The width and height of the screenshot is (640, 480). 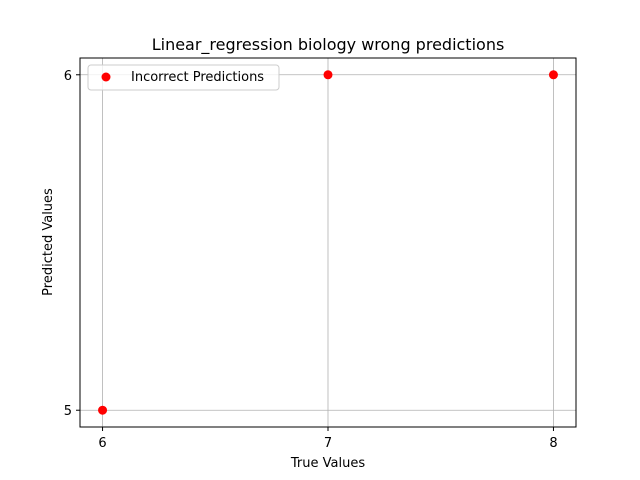 What do you see at coordinates (48, 242) in the screenshot?
I see `y-axis-label: Predicted Values` at bounding box center [48, 242].